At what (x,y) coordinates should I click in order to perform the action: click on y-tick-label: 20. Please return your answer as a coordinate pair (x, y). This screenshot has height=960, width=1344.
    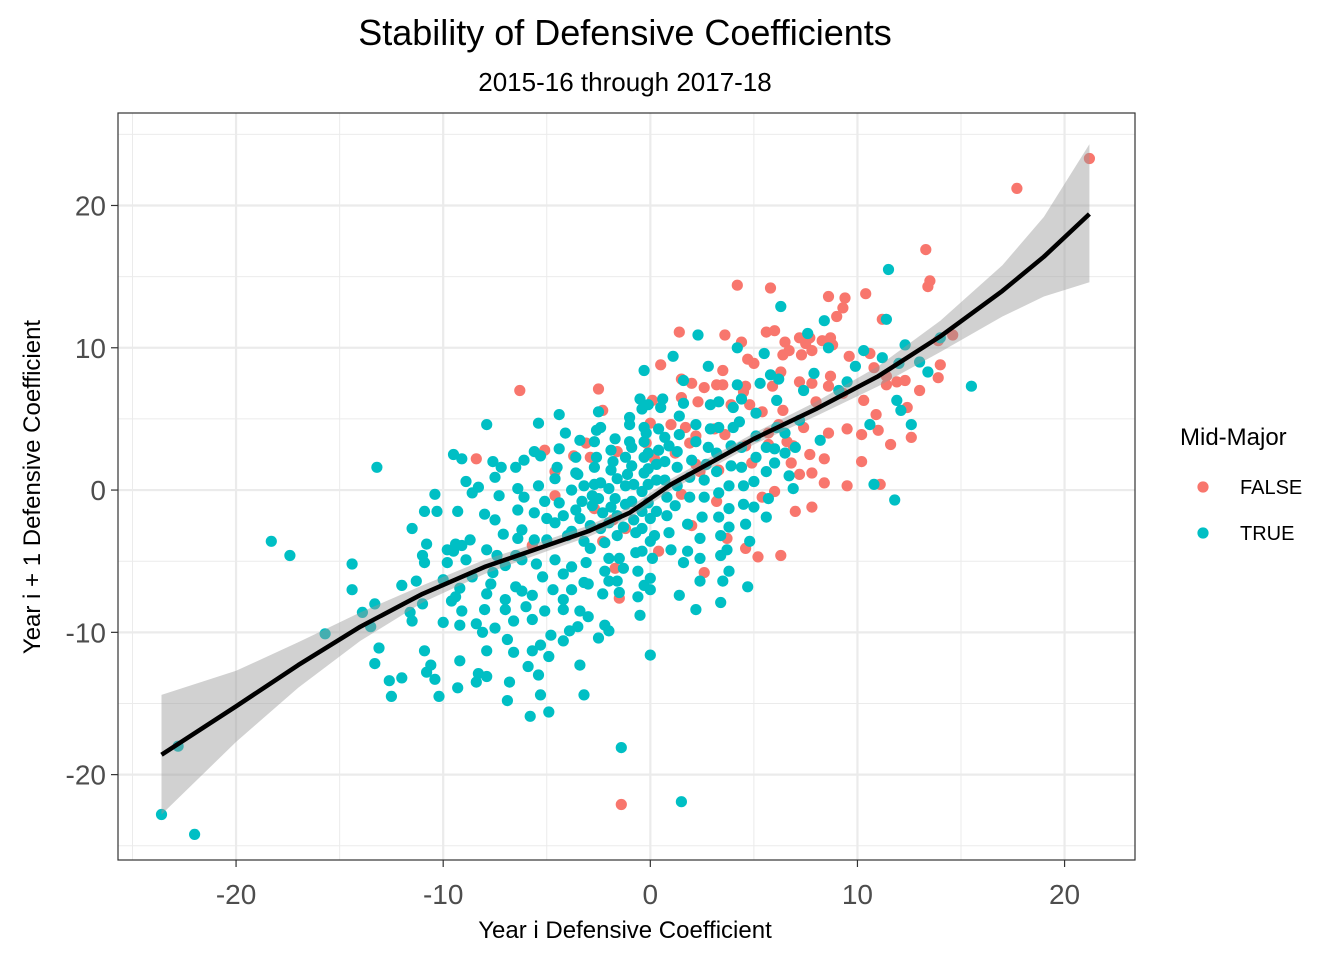
    Looking at the image, I should click on (90, 205).